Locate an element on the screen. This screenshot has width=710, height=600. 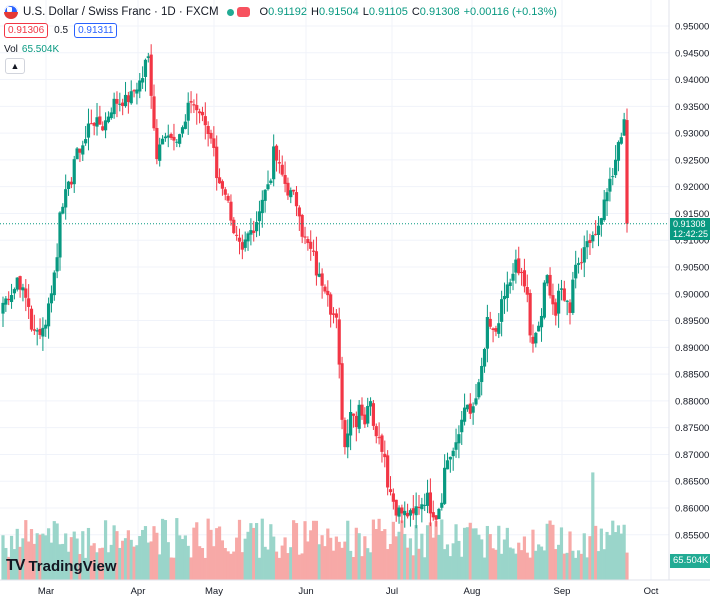
brand-name: TradingView is located at coordinates (72, 566).